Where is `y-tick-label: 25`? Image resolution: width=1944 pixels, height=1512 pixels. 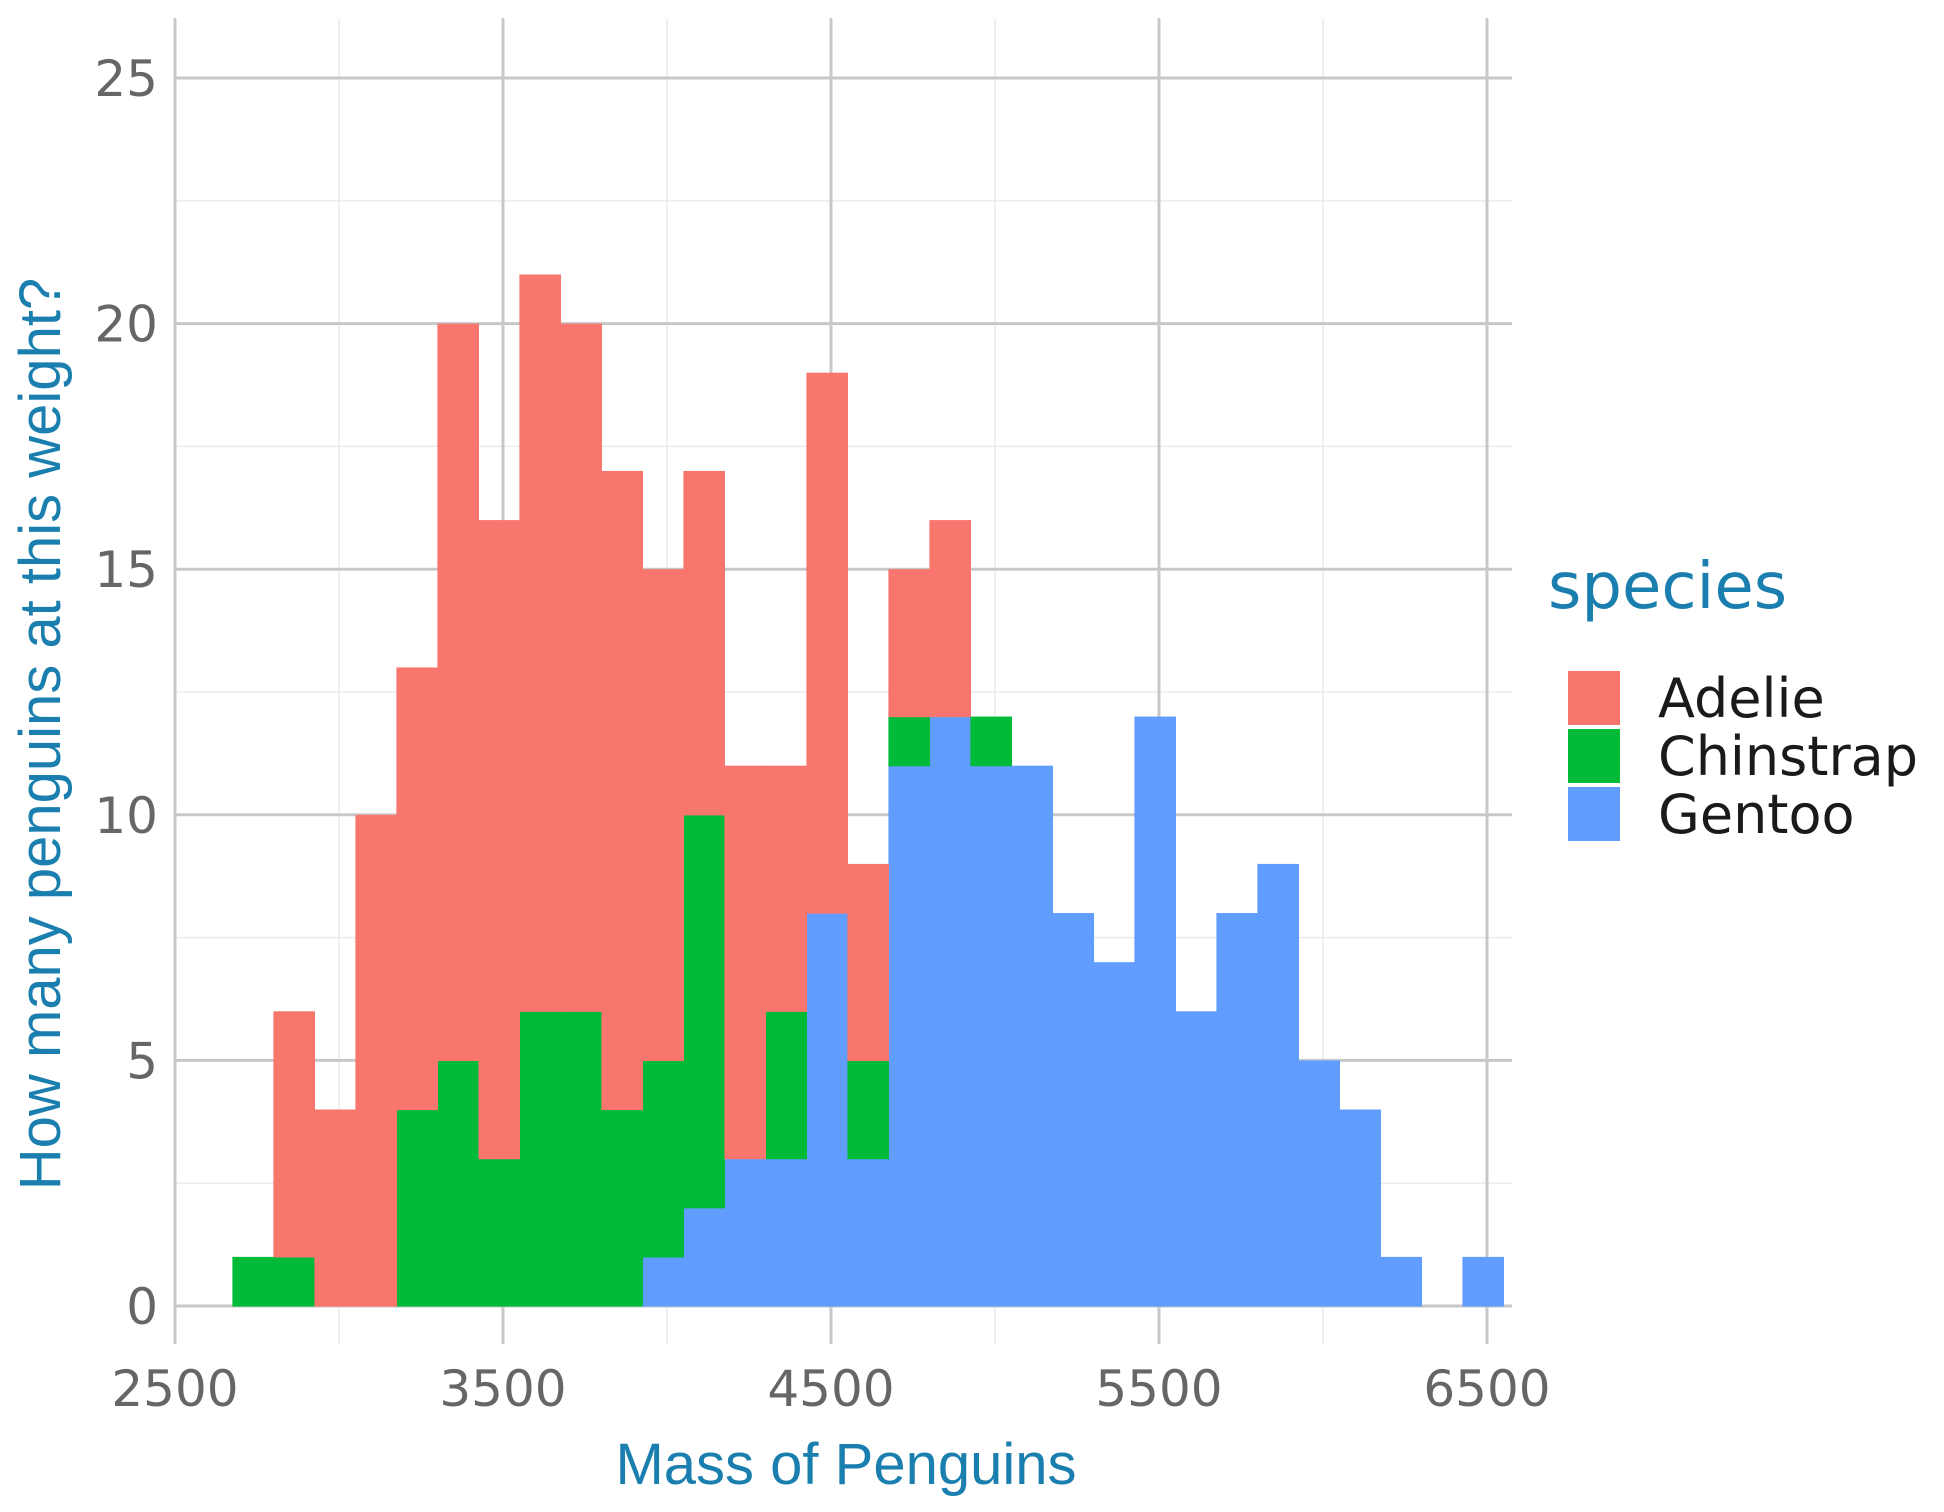
y-tick-label: 25 is located at coordinates (126, 79).